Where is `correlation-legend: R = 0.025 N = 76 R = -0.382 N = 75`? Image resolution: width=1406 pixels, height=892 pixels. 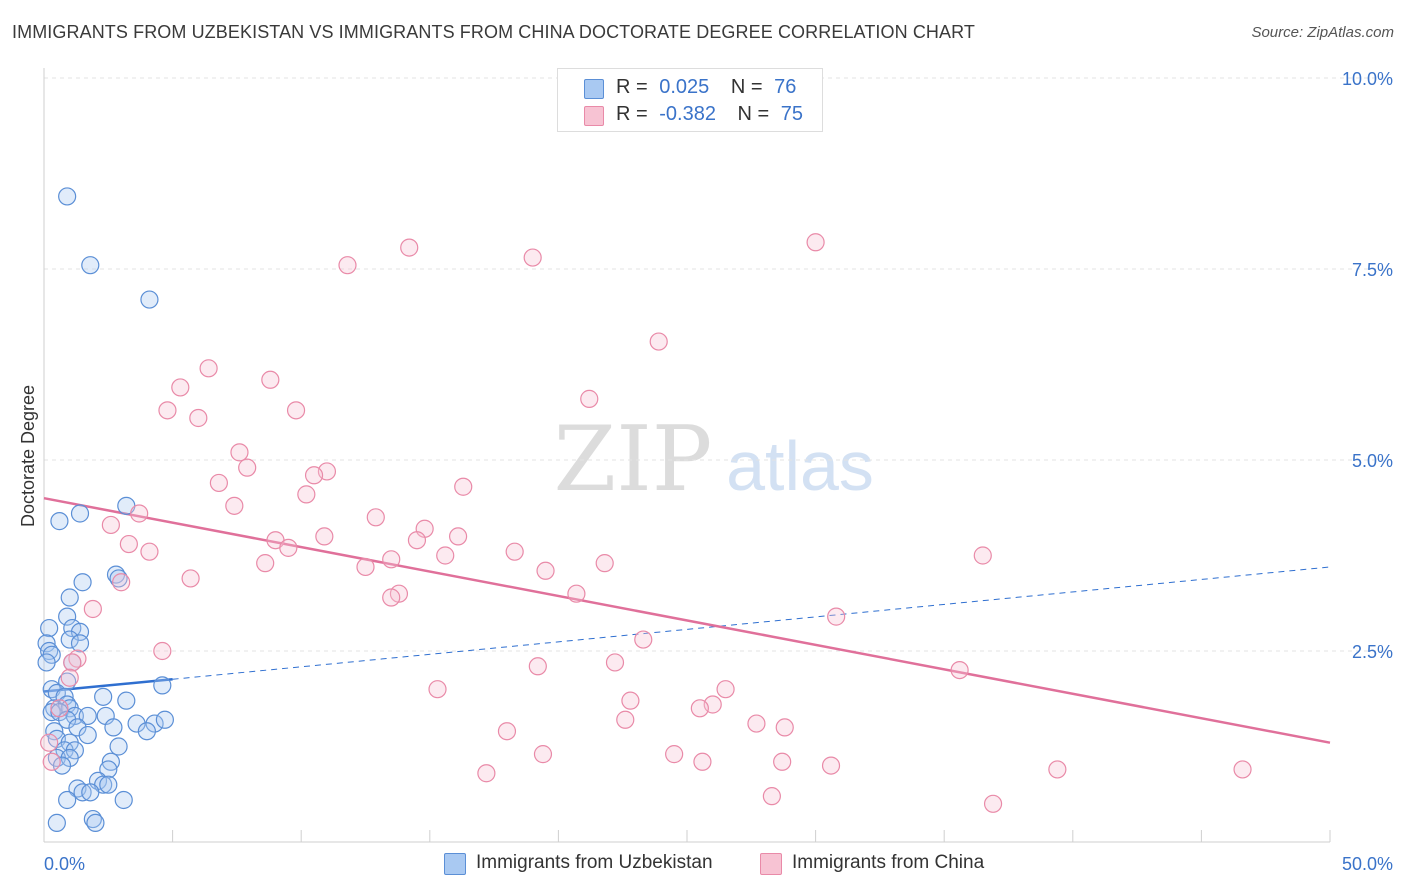 correlation-legend: R = 0.025 N = 76 R = -0.382 N = 75 is located at coordinates (690, 100).